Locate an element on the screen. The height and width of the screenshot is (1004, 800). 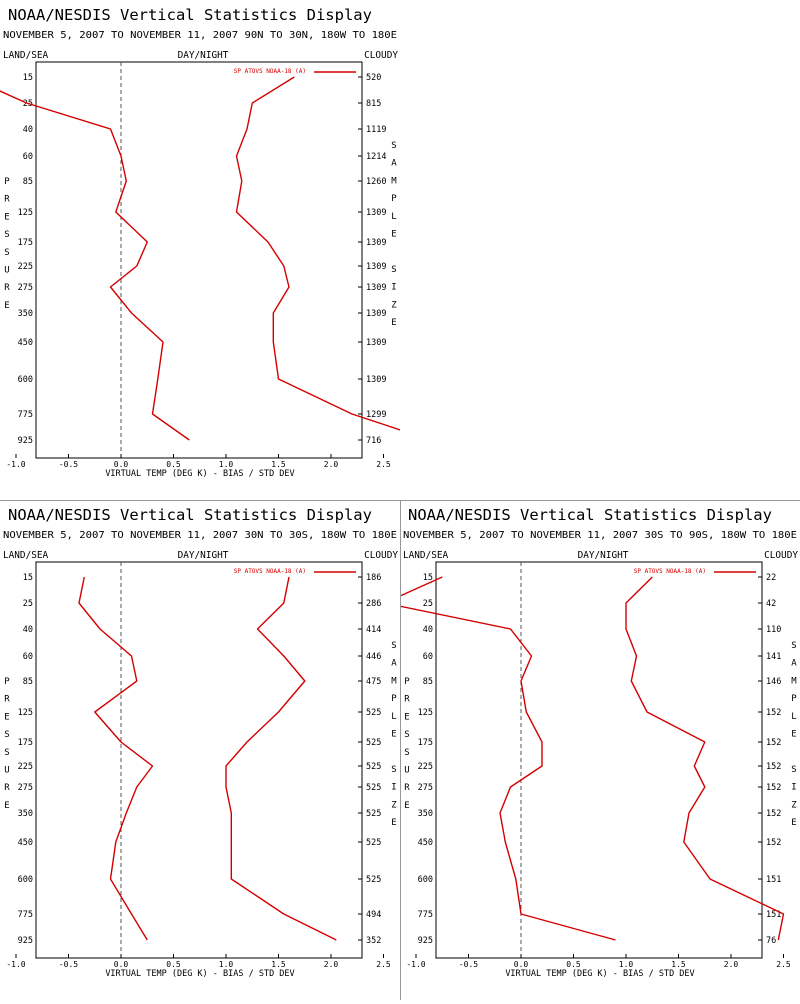
x-tick-label: -0.5 is located at coordinates (468, 964).